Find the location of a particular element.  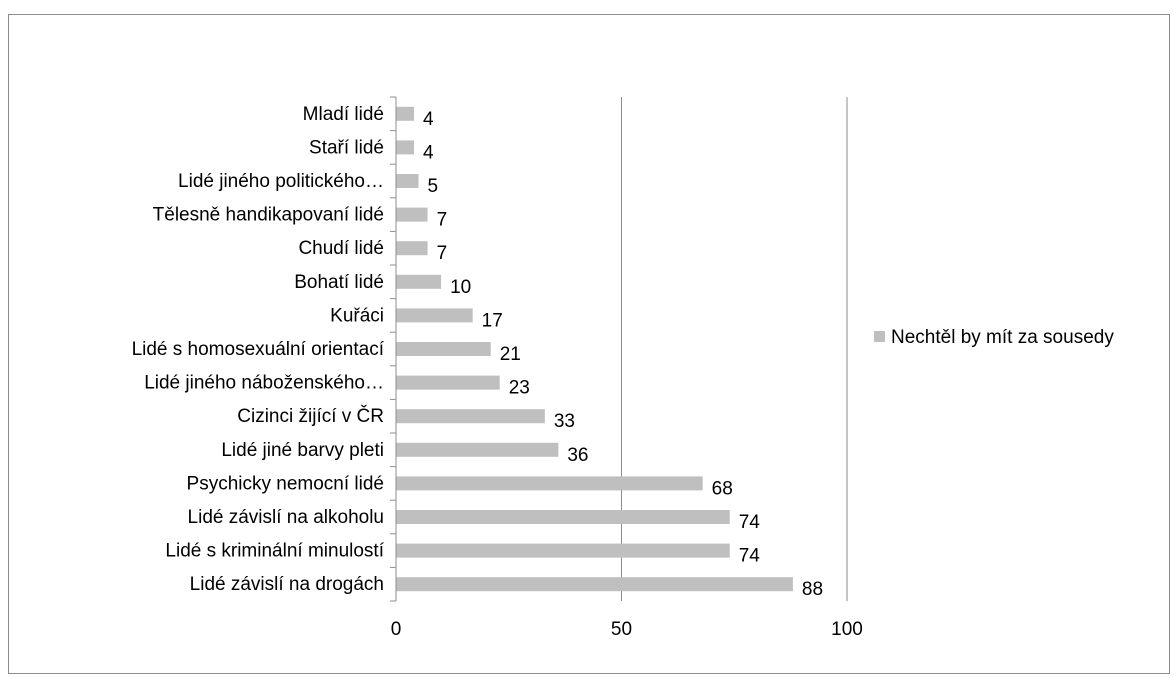

data-label: 10 is located at coordinates (460, 287).